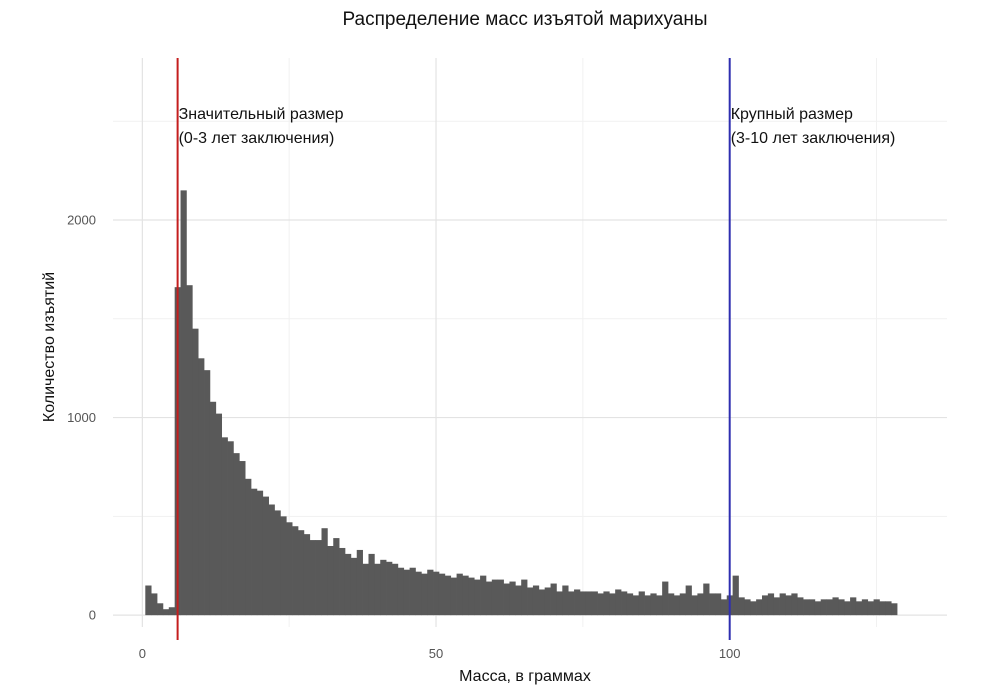 Image resolution: width=999 pixels, height=693 pixels. What do you see at coordinates (49, 347) in the screenshot?
I see `y-axis-title: Количество изъятий` at bounding box center [49, 347].